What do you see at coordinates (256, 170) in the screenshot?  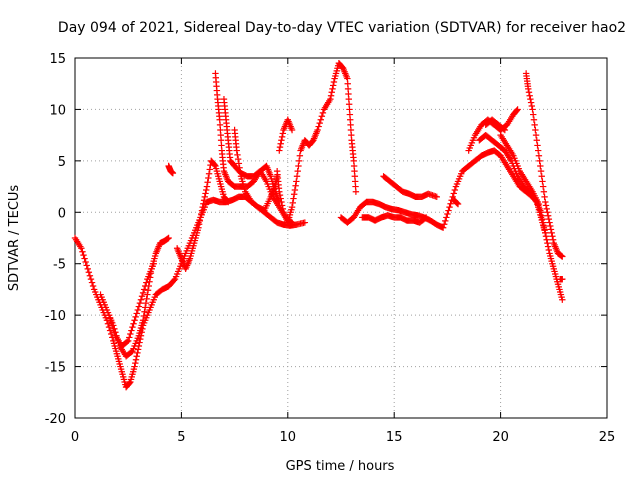 I see `series-track-h` at bounding box center [256, 170].